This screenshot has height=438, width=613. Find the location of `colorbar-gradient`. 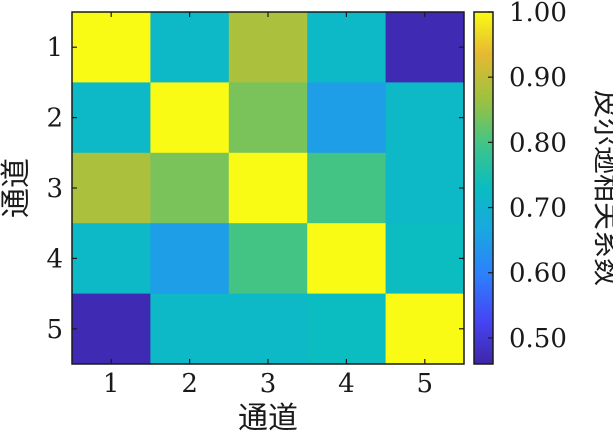

colorbar-gradient is located at coordinates (483, 188).